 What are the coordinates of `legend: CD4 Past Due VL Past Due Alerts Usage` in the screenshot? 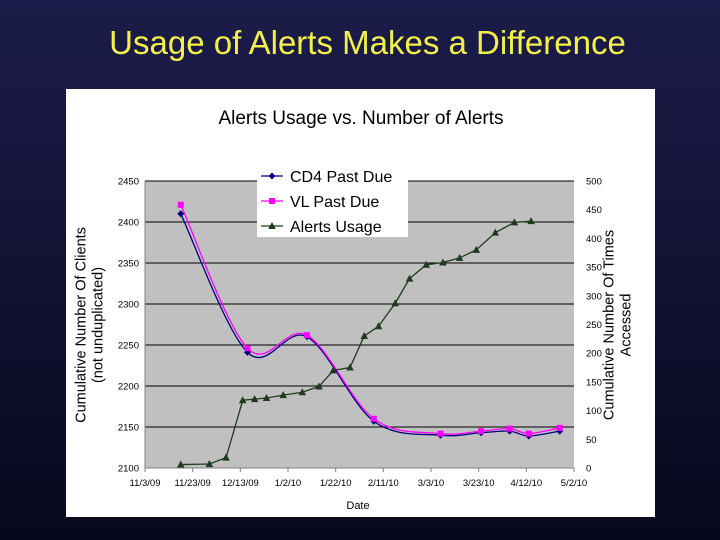 It's located at (332, 201).